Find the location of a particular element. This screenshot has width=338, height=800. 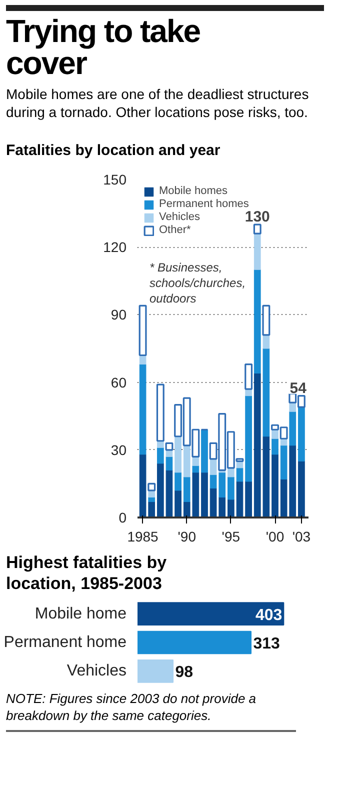

text: Trying to take cover is located at coordinates (104, 47).